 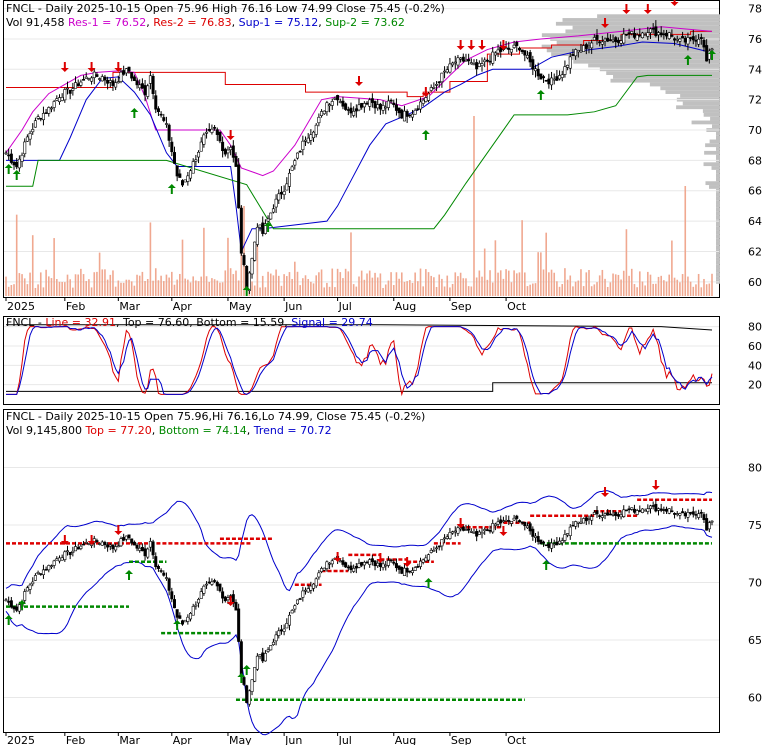 I want to click on down-arrow, so click(x=482, y=45).